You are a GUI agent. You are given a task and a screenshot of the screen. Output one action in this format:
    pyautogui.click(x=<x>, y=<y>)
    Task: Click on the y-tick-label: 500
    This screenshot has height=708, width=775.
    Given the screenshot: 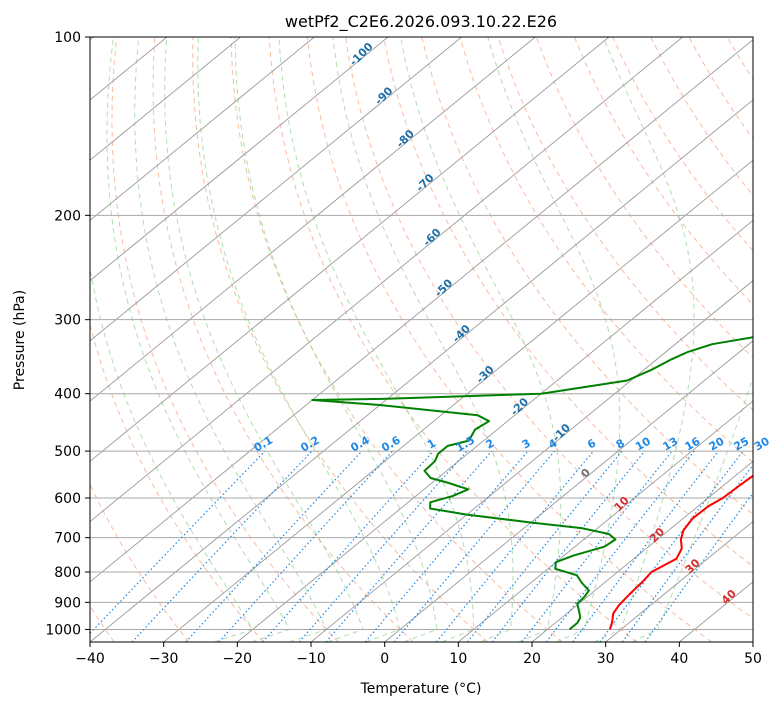 What is the action you would take?
    pyautogui.click(x=67, y=452)
    